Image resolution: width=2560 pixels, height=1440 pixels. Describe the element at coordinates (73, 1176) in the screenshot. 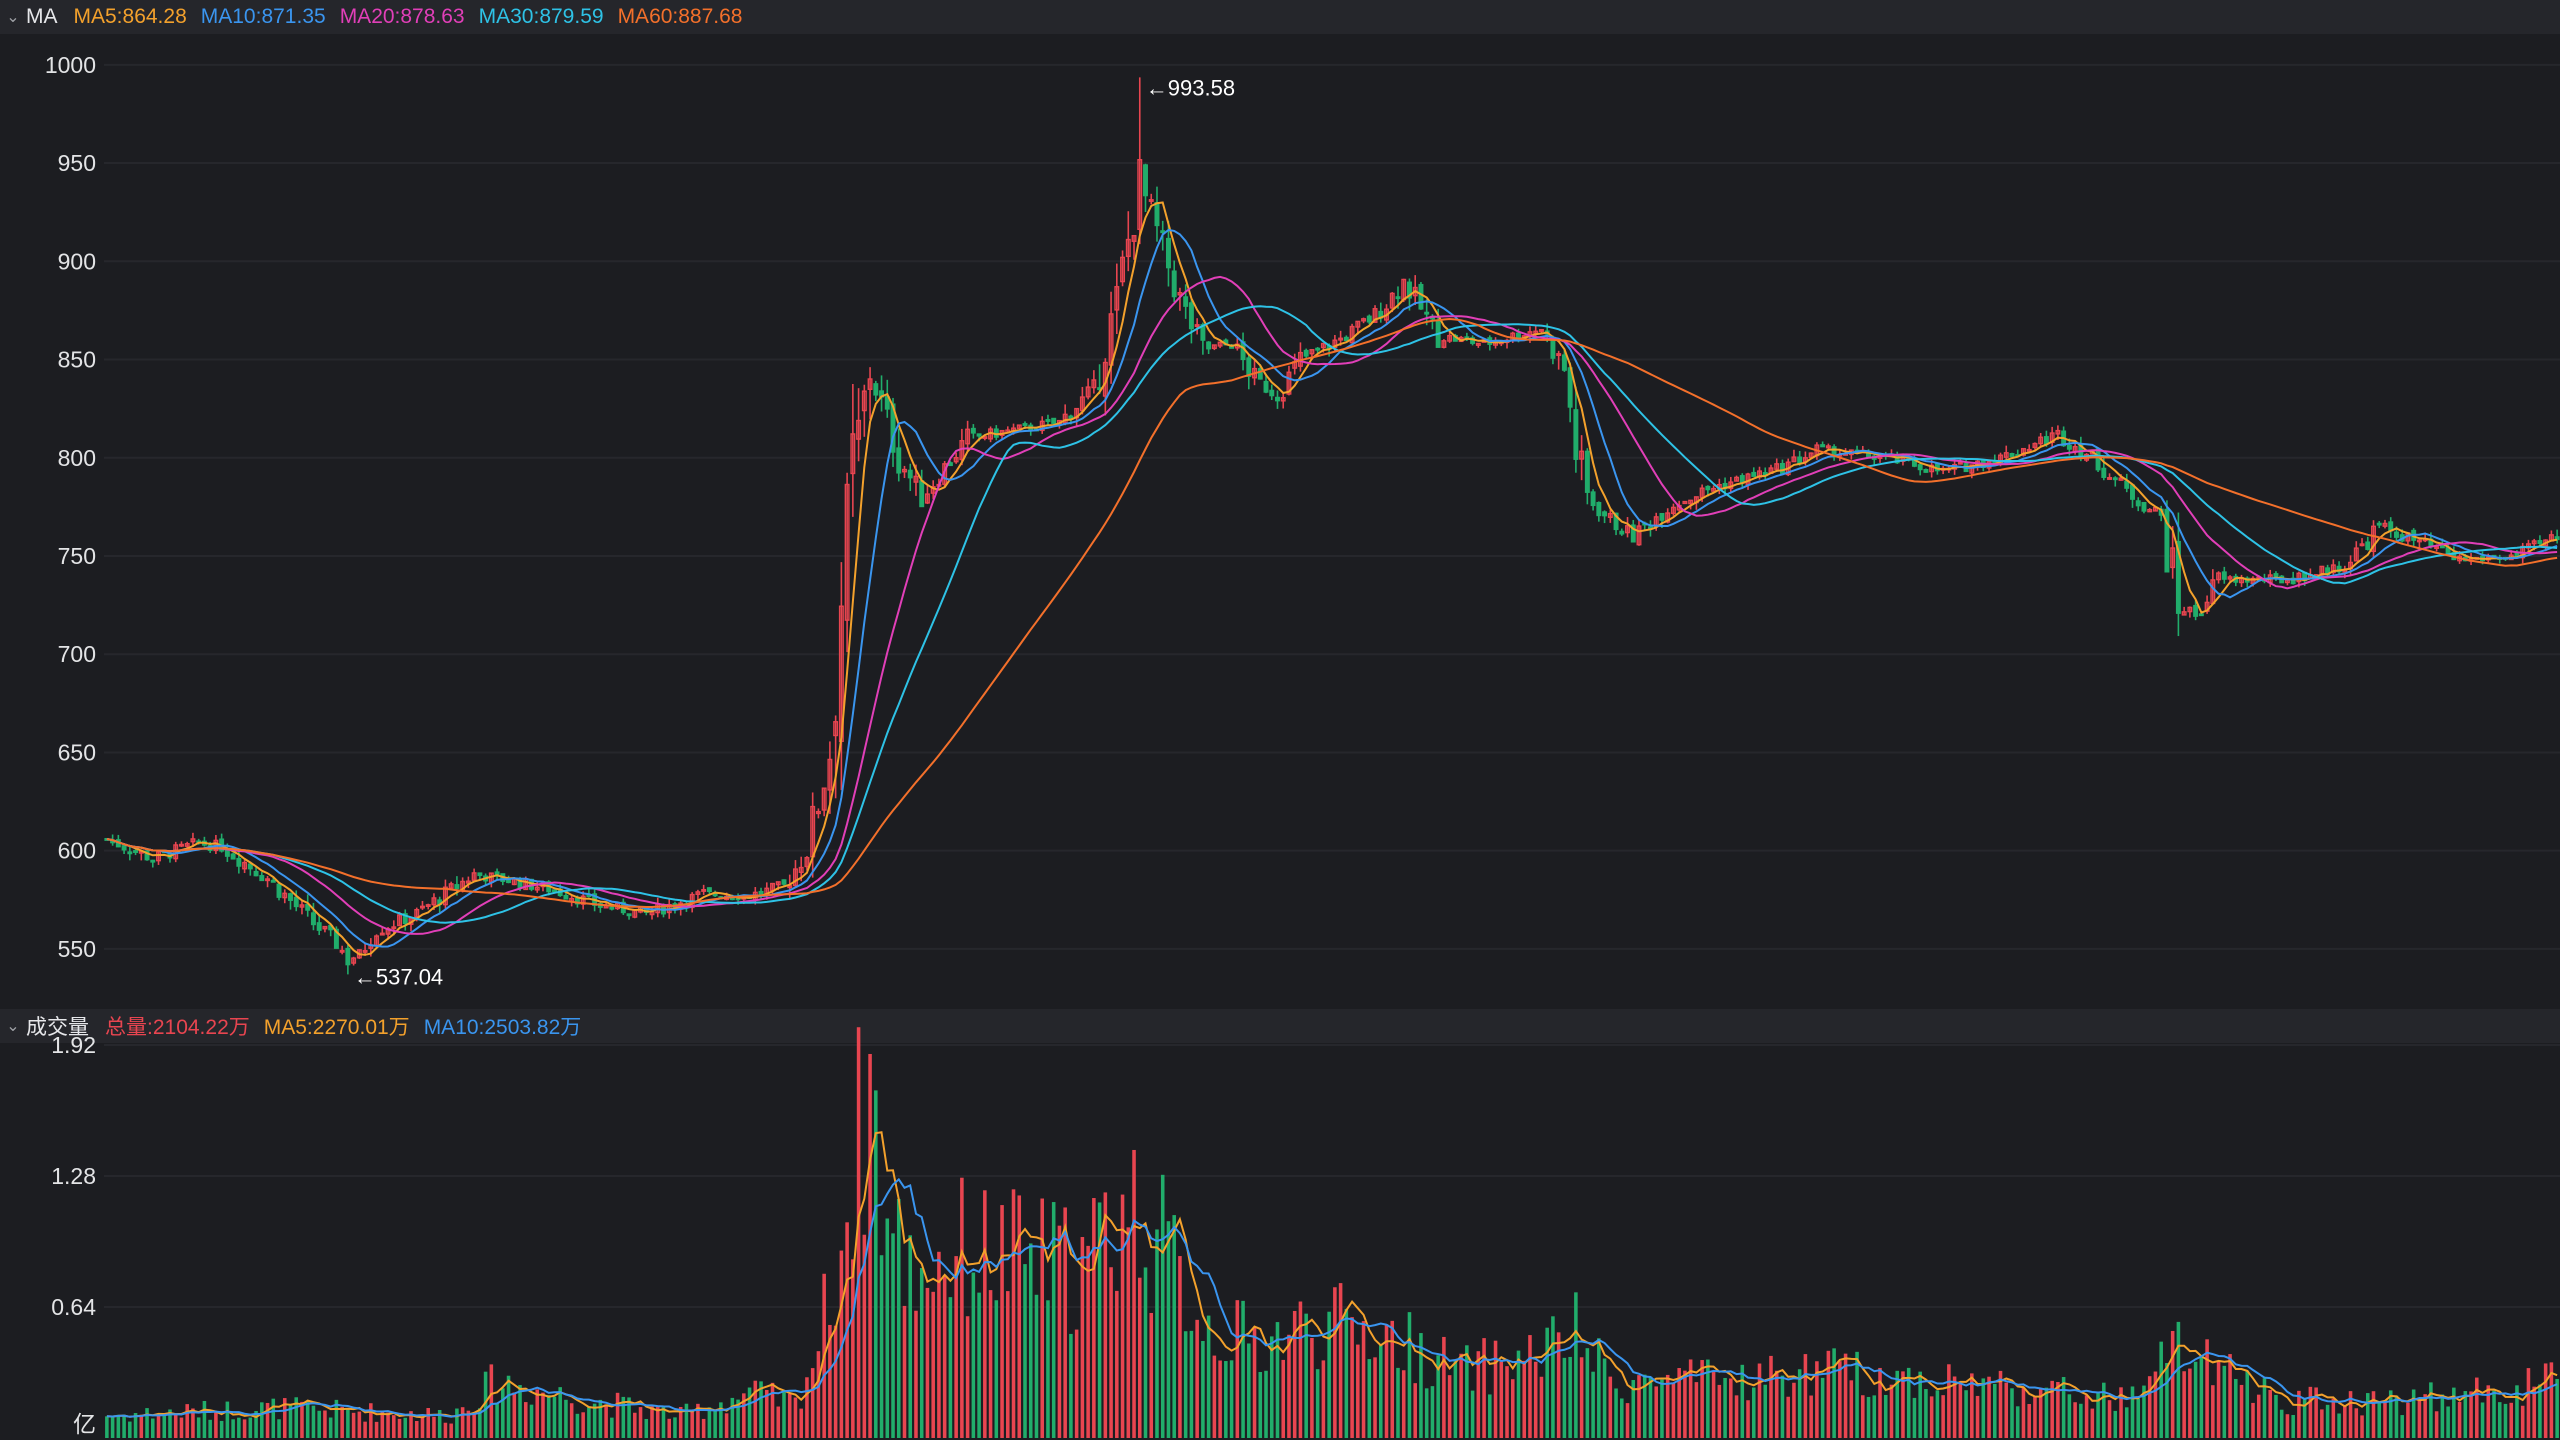

I see `volume-tick-label: 1.28` at that location.